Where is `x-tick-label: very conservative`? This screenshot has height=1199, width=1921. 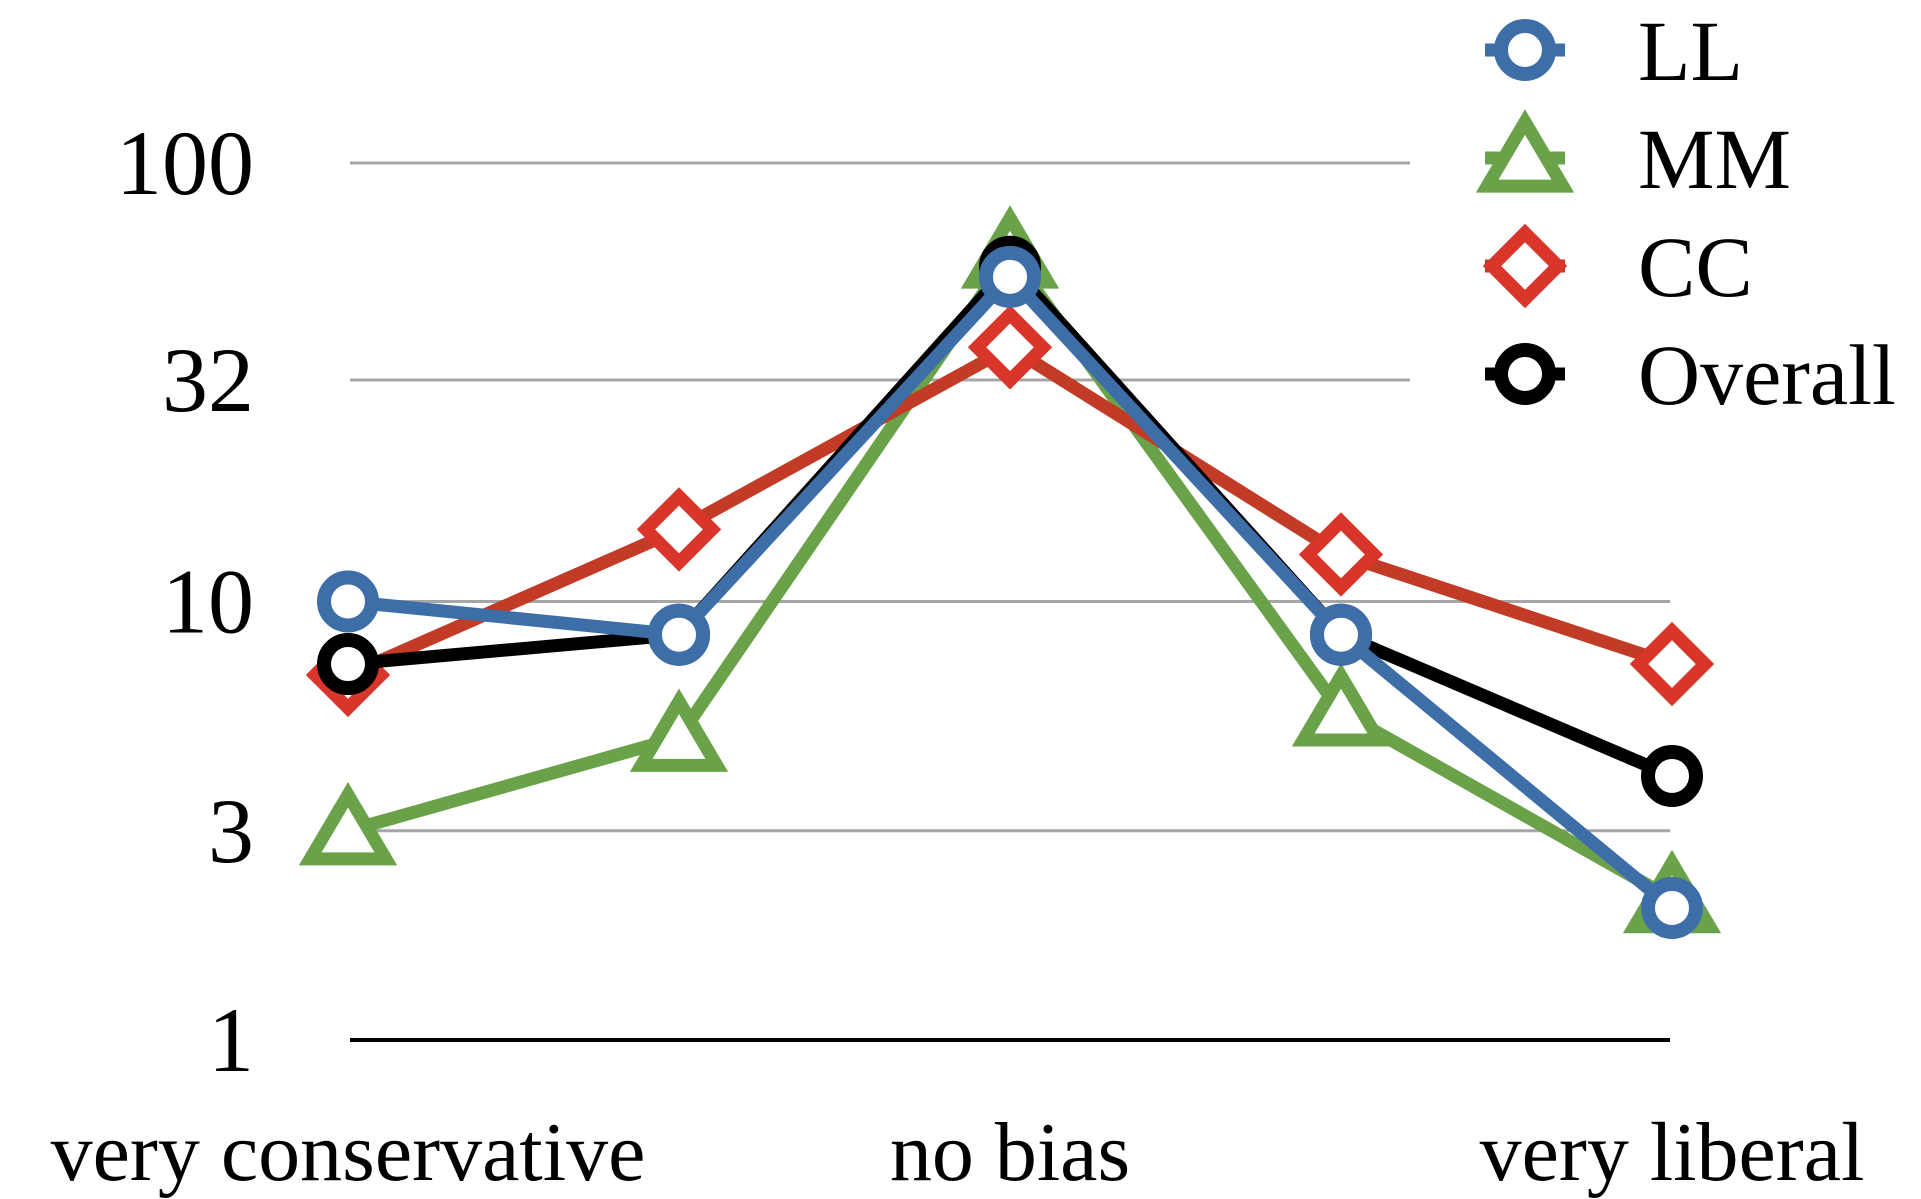 x-tick-label: very conservative is located at coordinates (348, 1152).